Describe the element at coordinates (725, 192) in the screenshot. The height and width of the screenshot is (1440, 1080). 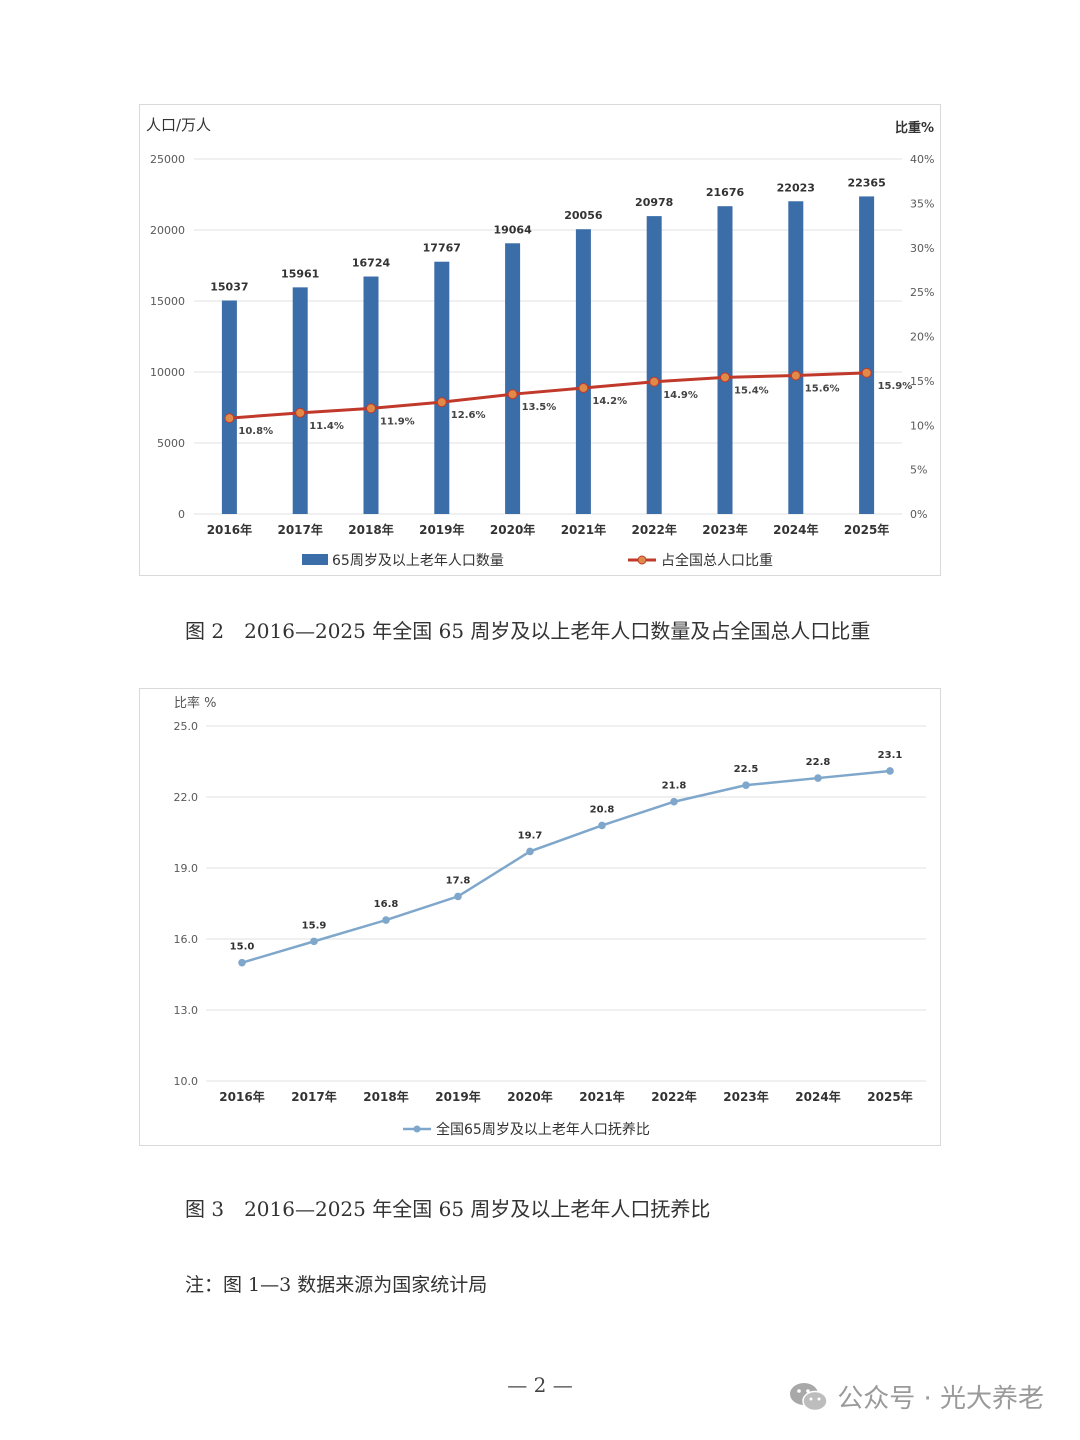
I see `bar-value-label: 21676` at that location.